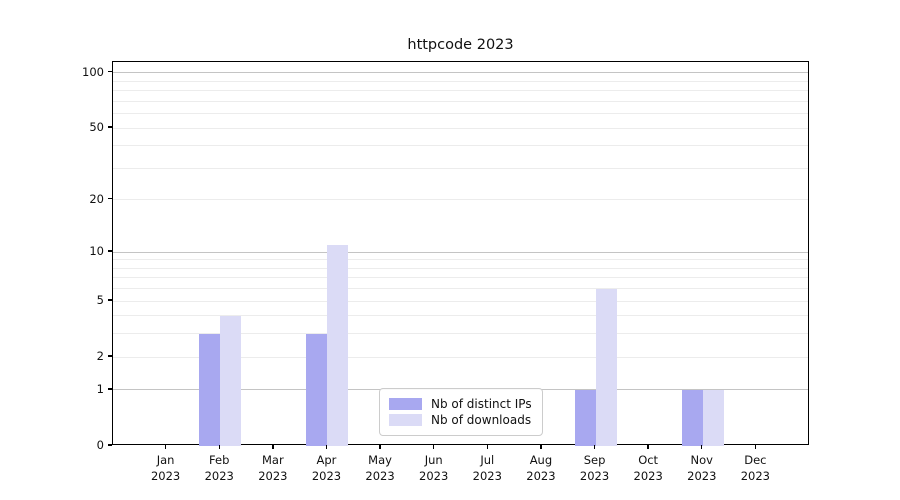 The width and height of the screenshot is (900, 500). What do you see at coordinates (606, 367) in the screenshot?
I see `bar-downloads-sep` at bounding box center [606, 367].